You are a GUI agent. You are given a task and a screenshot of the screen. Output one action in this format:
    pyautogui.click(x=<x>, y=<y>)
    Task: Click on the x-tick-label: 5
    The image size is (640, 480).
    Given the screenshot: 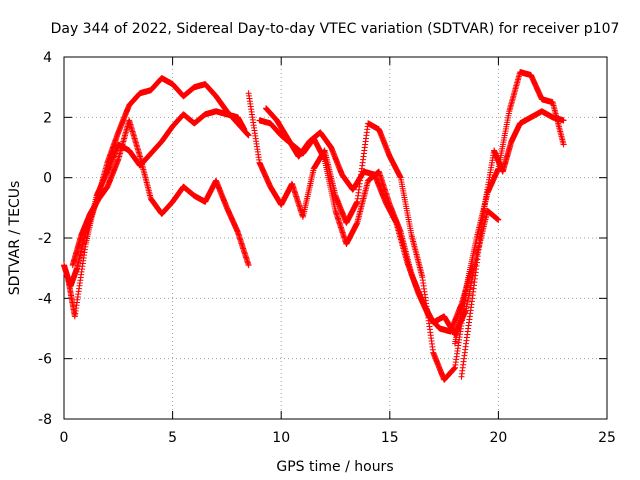 What is the action you would take?
    pyautogui.click(x=172, y=438)
    